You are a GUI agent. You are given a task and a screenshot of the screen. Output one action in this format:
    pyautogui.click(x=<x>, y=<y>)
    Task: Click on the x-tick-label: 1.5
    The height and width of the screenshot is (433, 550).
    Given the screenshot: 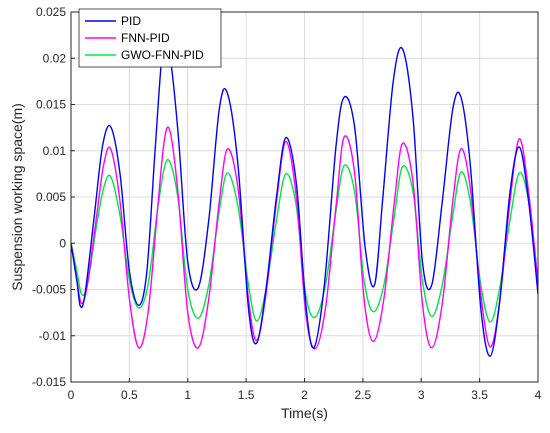 What is the action you would take?
    pyautogui.click(x=246, y=395)
    